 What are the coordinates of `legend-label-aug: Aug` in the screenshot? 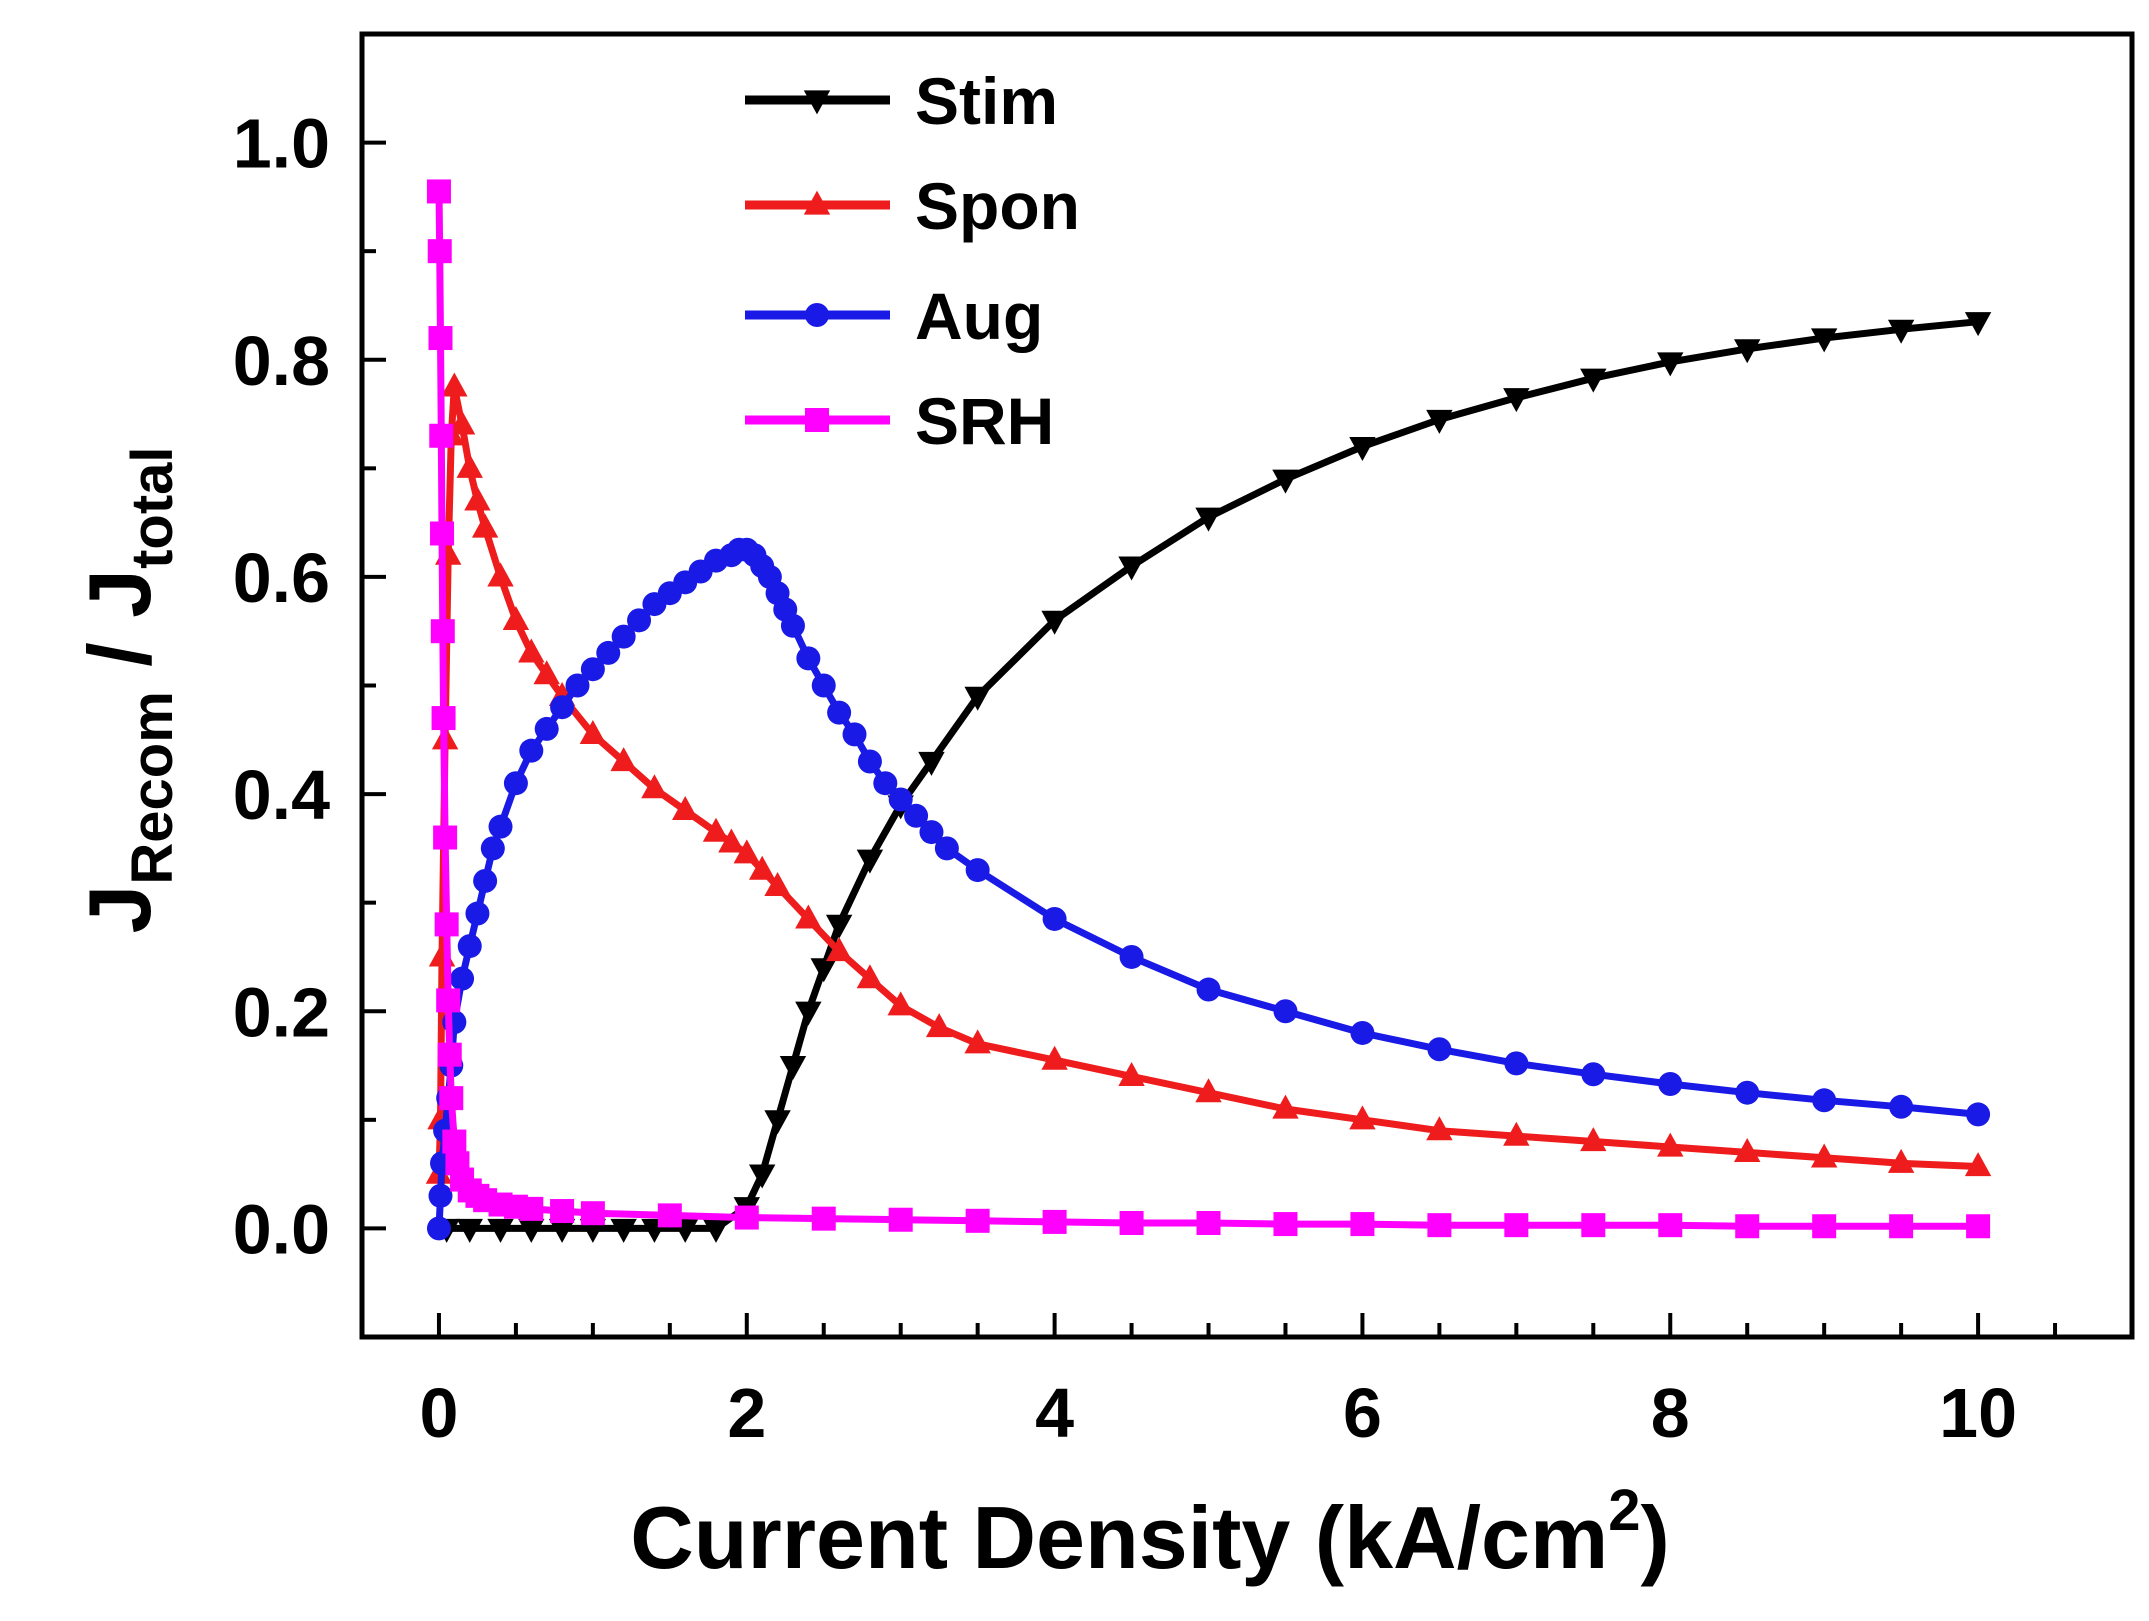 It's located at (979, 316).